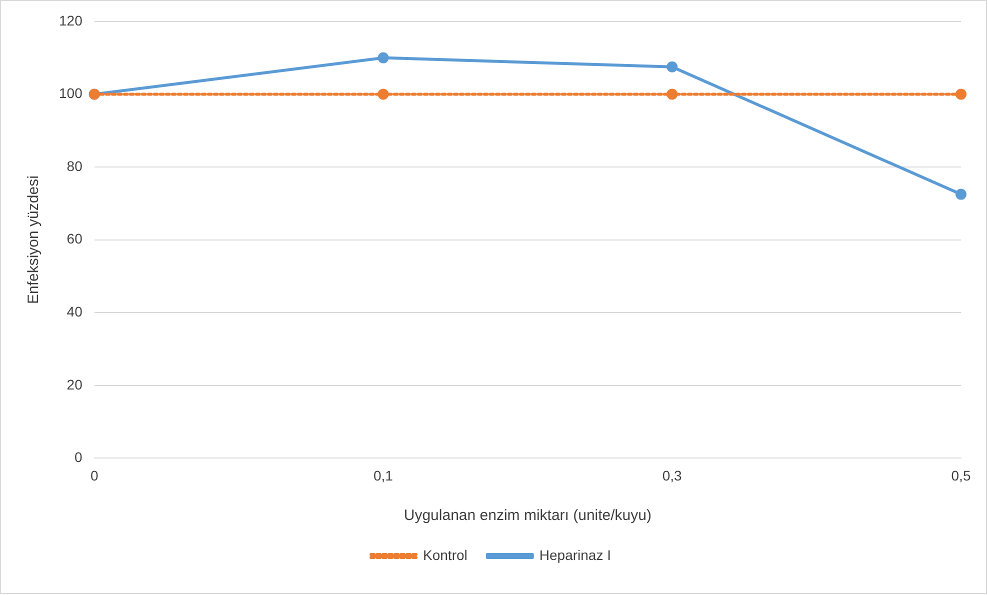  Describe the element at coordinates (94, 475) in the screenshot. I see `x-tick-label: 0` at that location.